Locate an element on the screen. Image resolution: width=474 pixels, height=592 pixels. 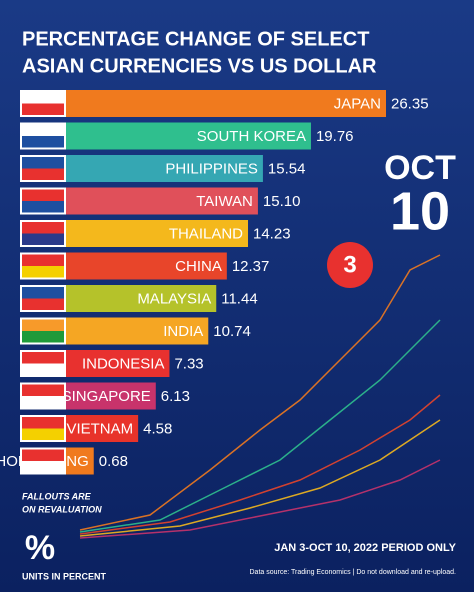
value-label: 15.10 is located at coordinates (282, 201).